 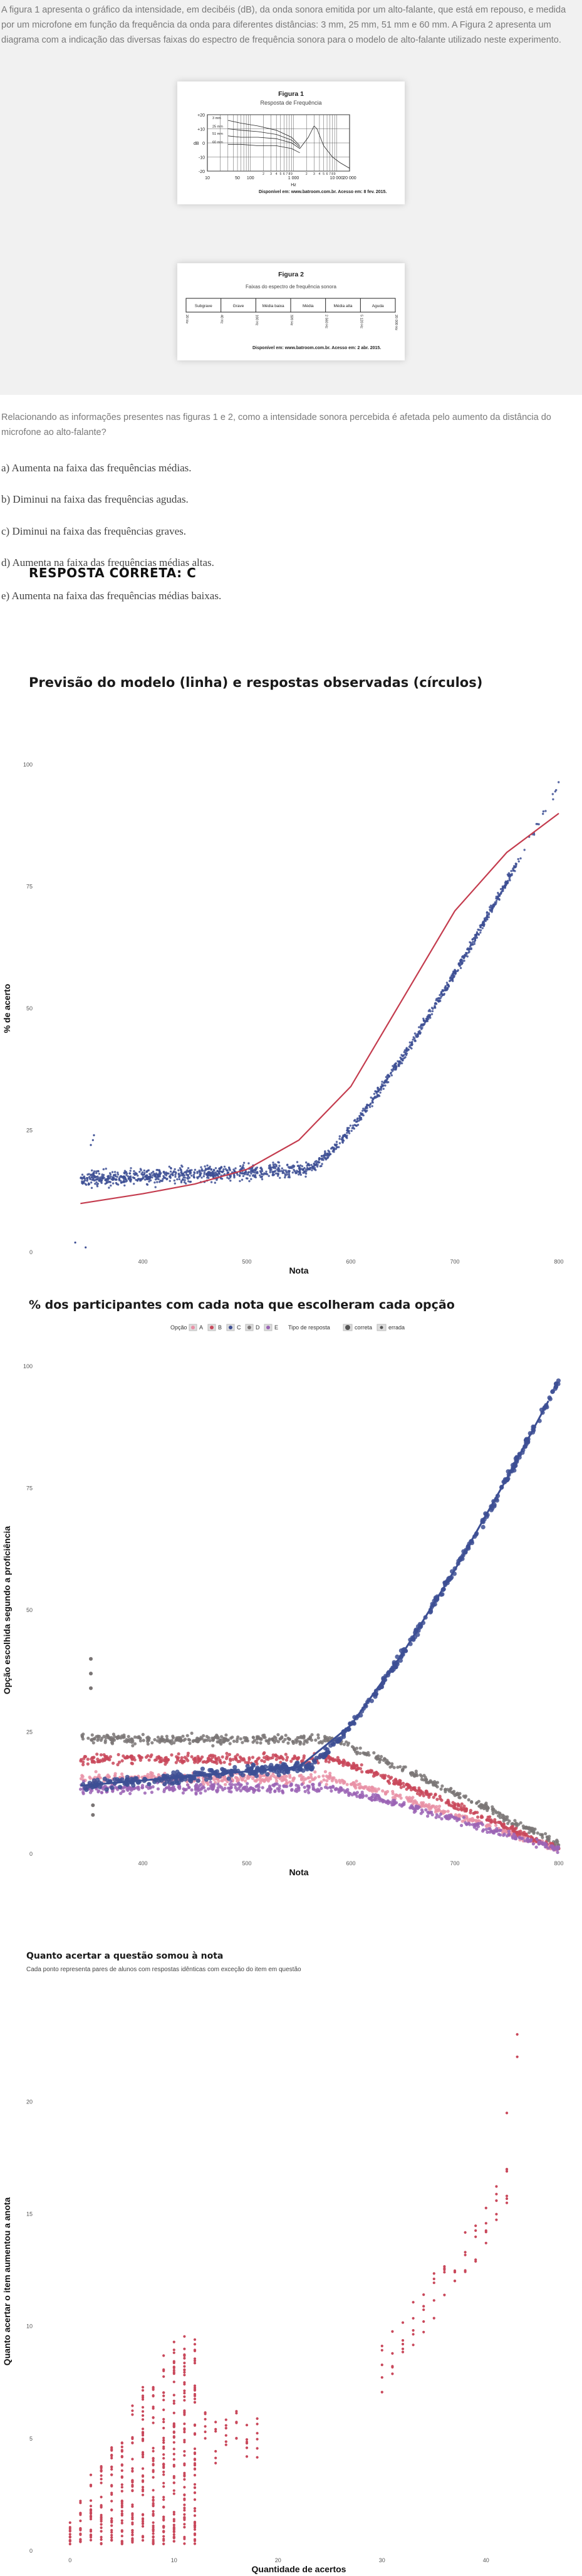 What do you see at coordinates (249, 1327) in the screenshot?
I see `chart2-legend-dot` at bounding box center [249, 1327].